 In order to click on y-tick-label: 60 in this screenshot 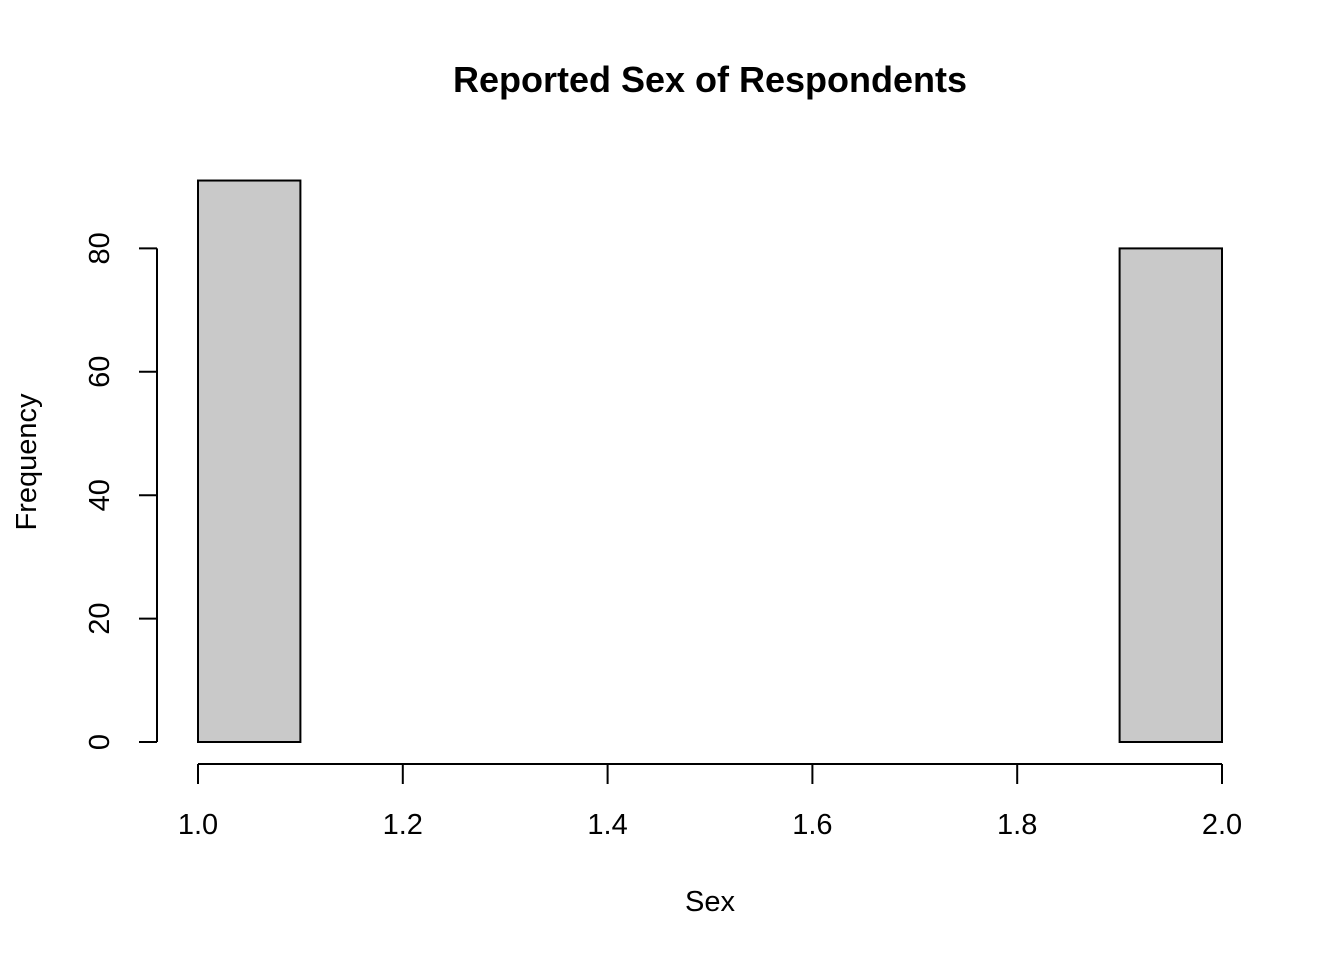, I will do `click(100, 372)`.